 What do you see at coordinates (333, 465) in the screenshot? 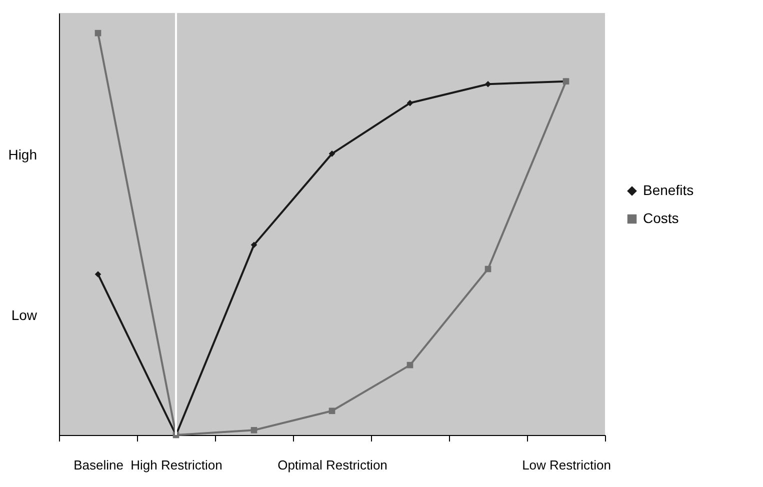
I see `x-tick-label: Optimal Restriction` at bounding box center [333, 465].